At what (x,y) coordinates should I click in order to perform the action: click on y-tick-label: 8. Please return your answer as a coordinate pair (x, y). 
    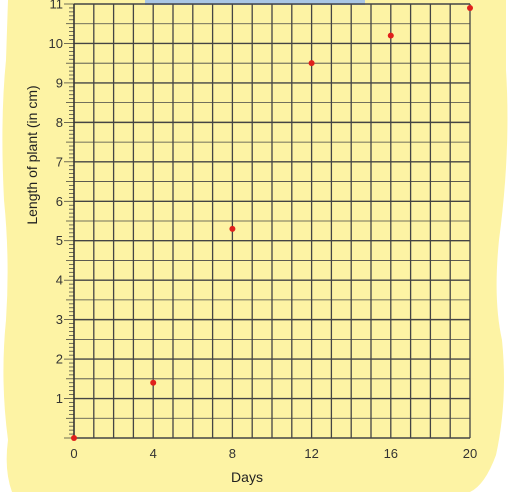
    Looking at the image, I should click on (59, 122).